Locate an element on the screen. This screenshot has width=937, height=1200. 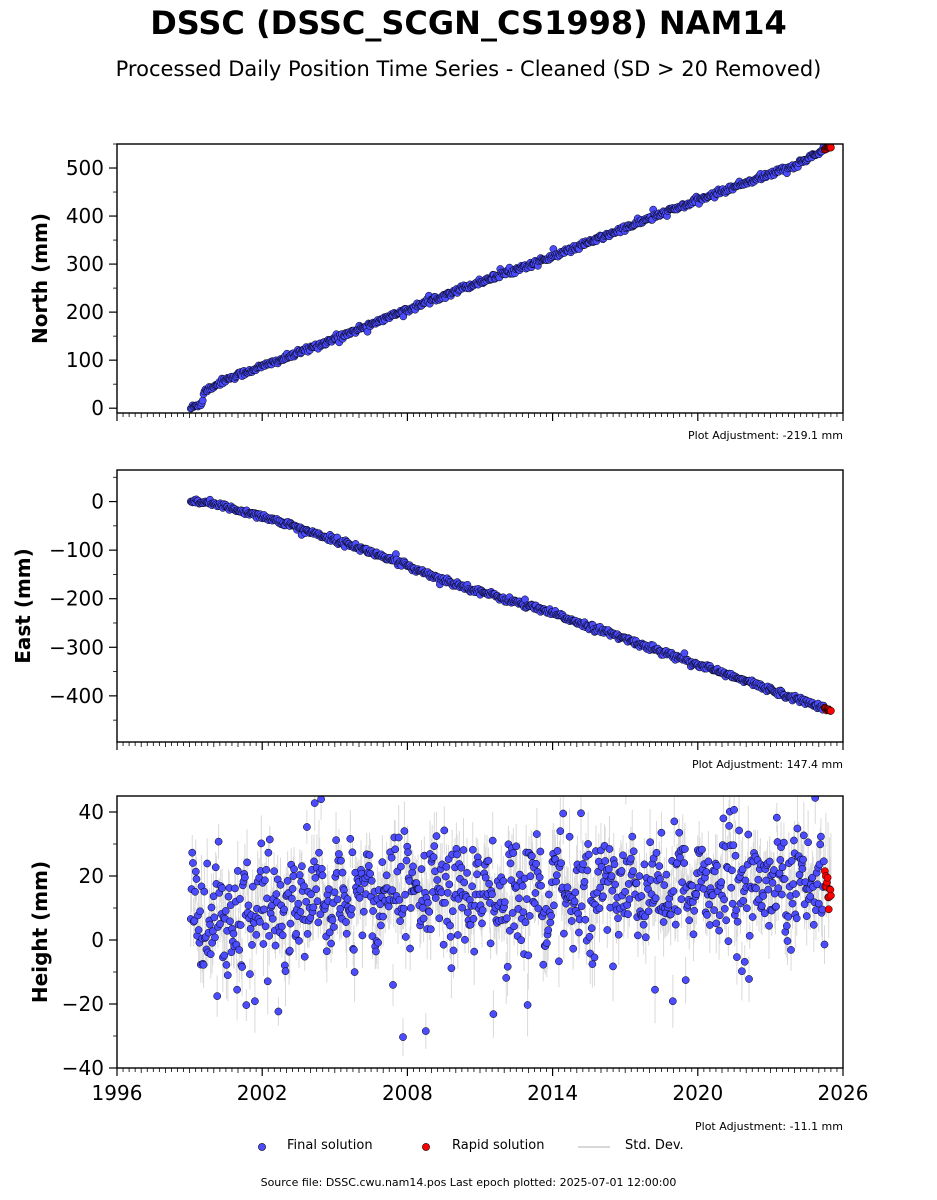
y-tick-label: 200 is located at coordinates (85, 312).